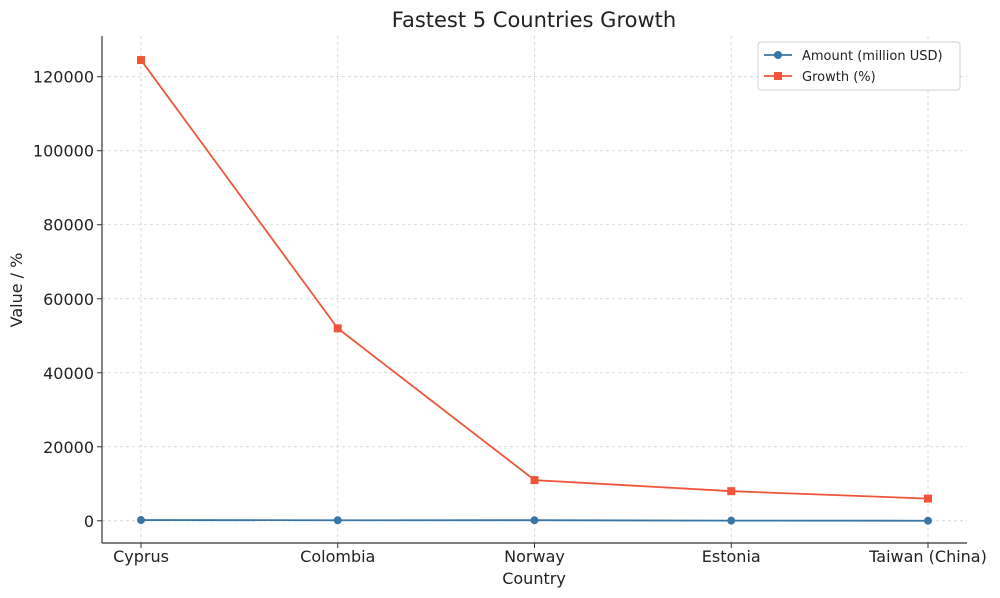 The height and width of the screenshot is (598, 1000). Describe the element at coordinates (534, 578) in the screenshot. I see `x-axis-title: Country` at that location.